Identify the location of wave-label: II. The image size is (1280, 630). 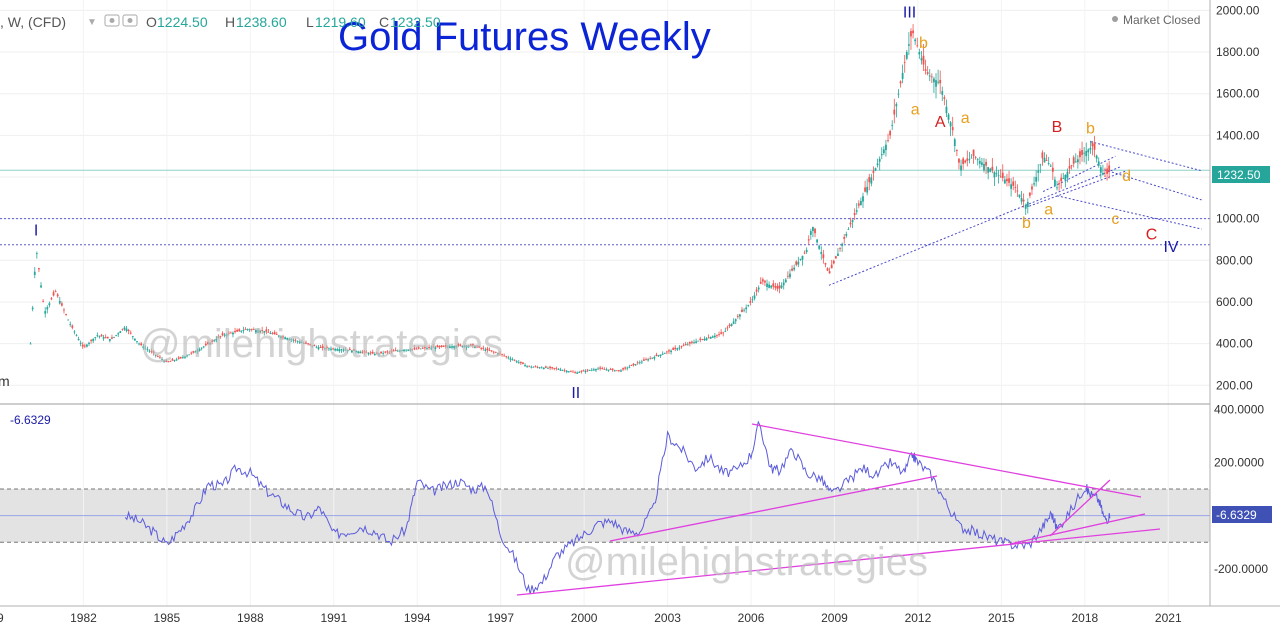
(575, 393).